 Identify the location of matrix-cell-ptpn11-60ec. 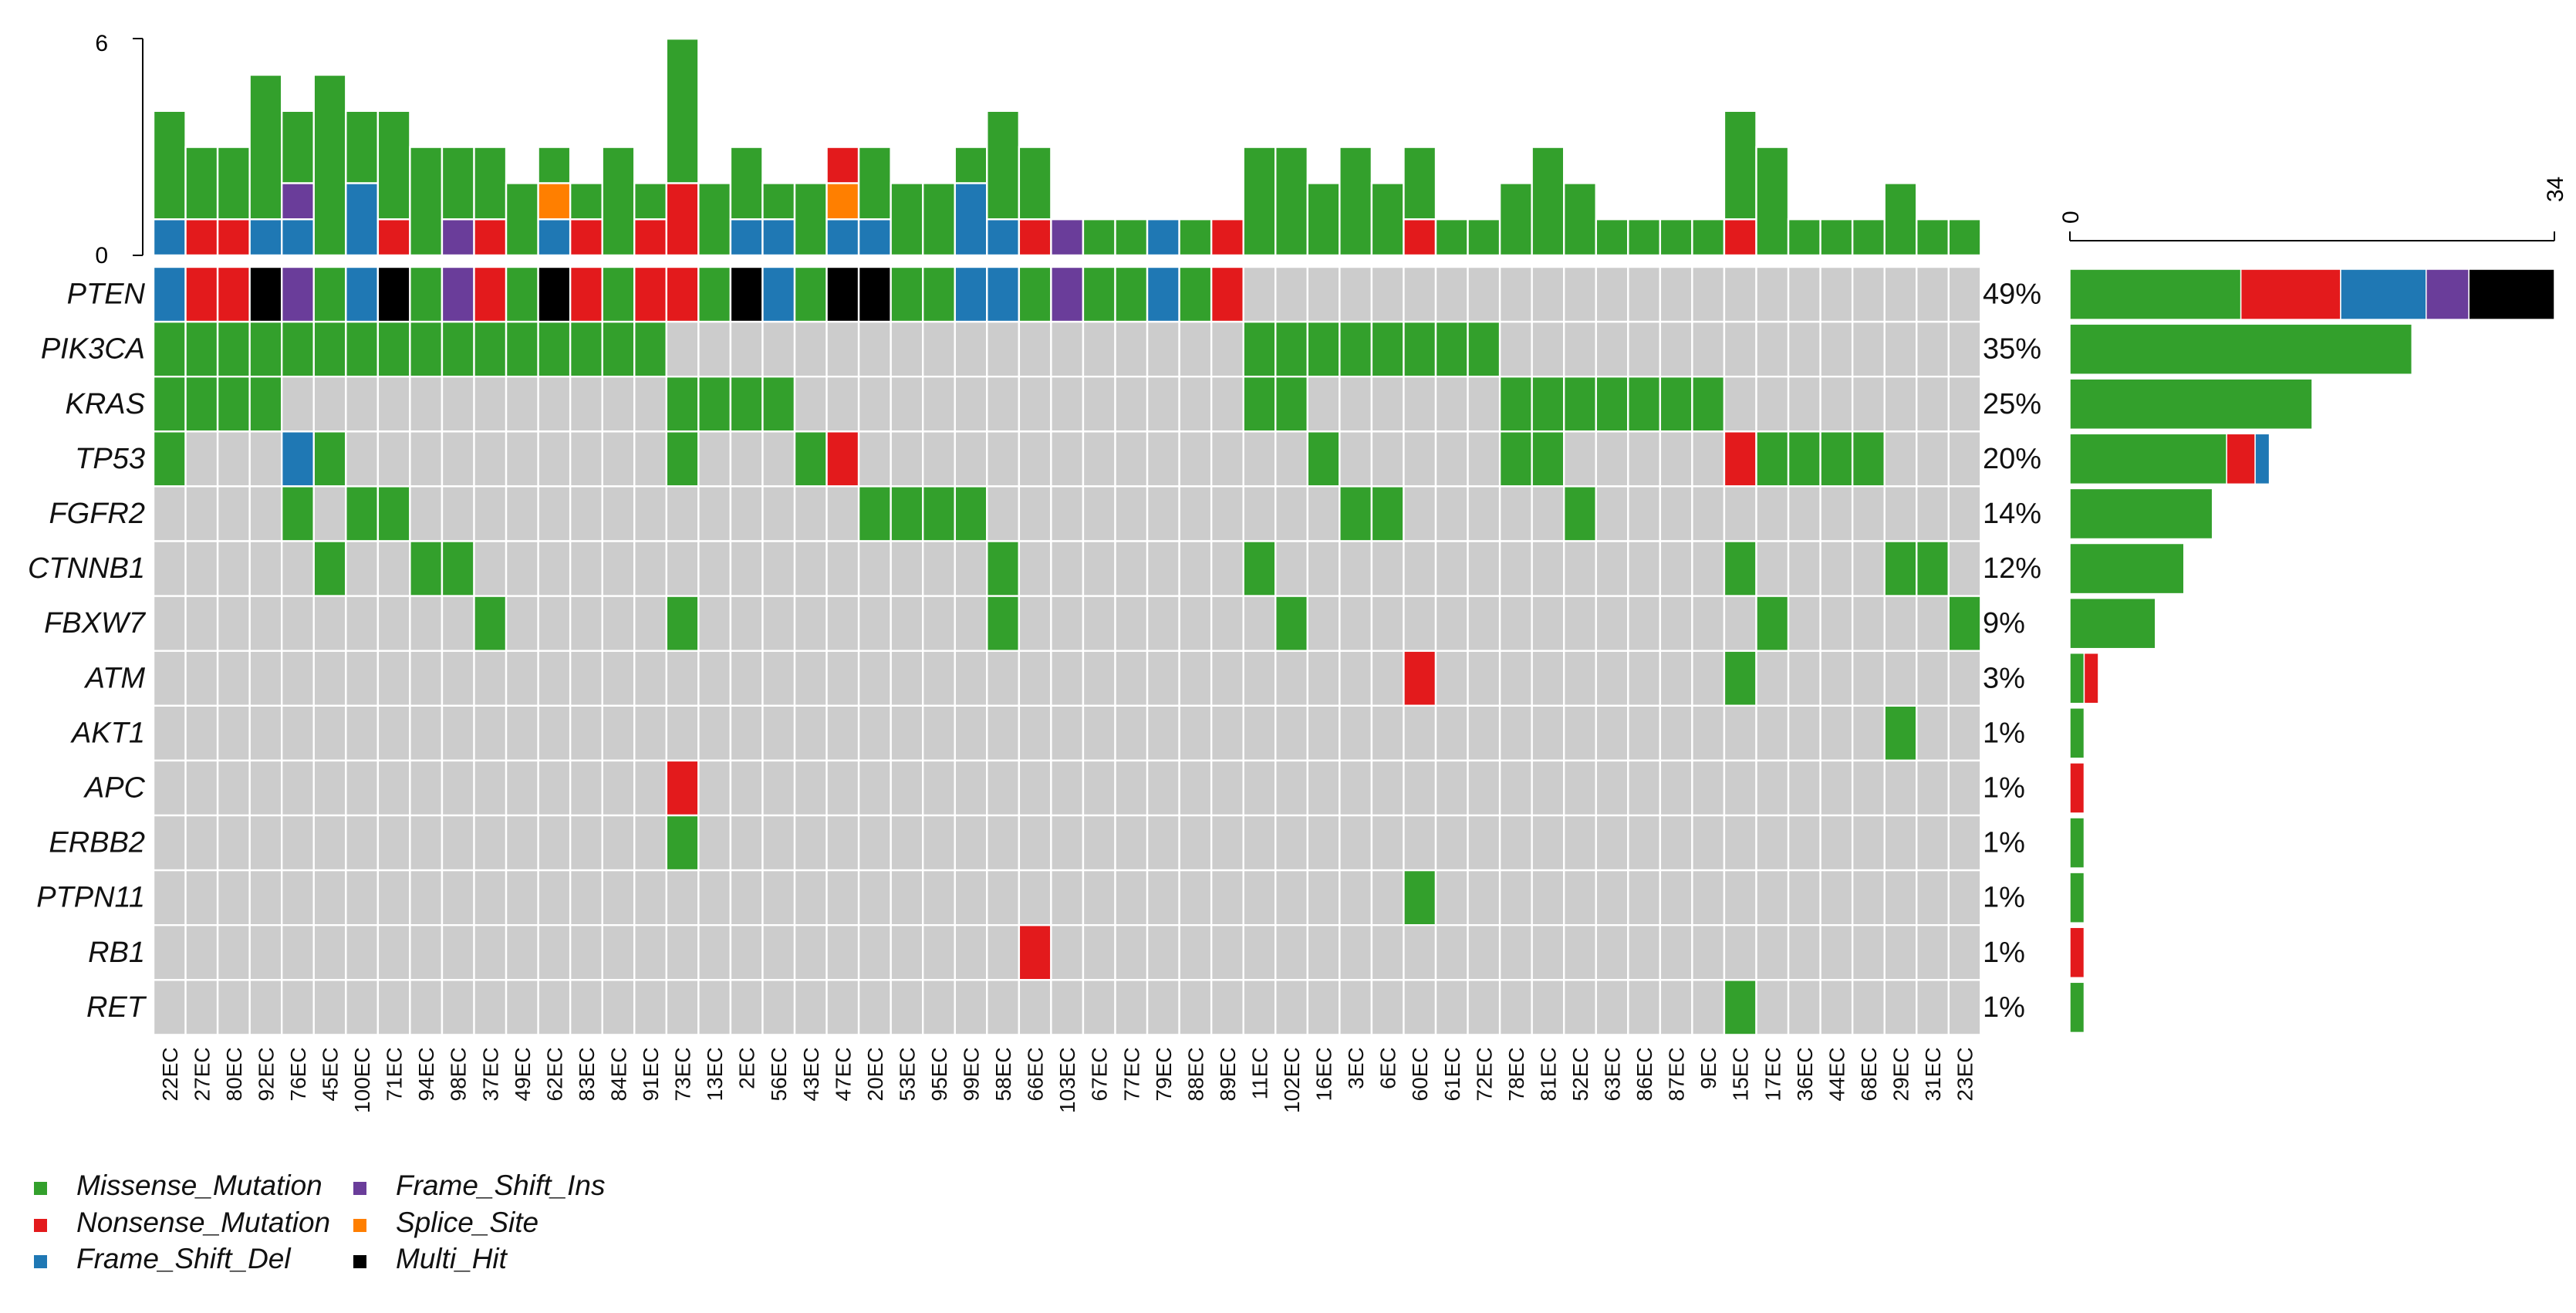
(1420, 897).